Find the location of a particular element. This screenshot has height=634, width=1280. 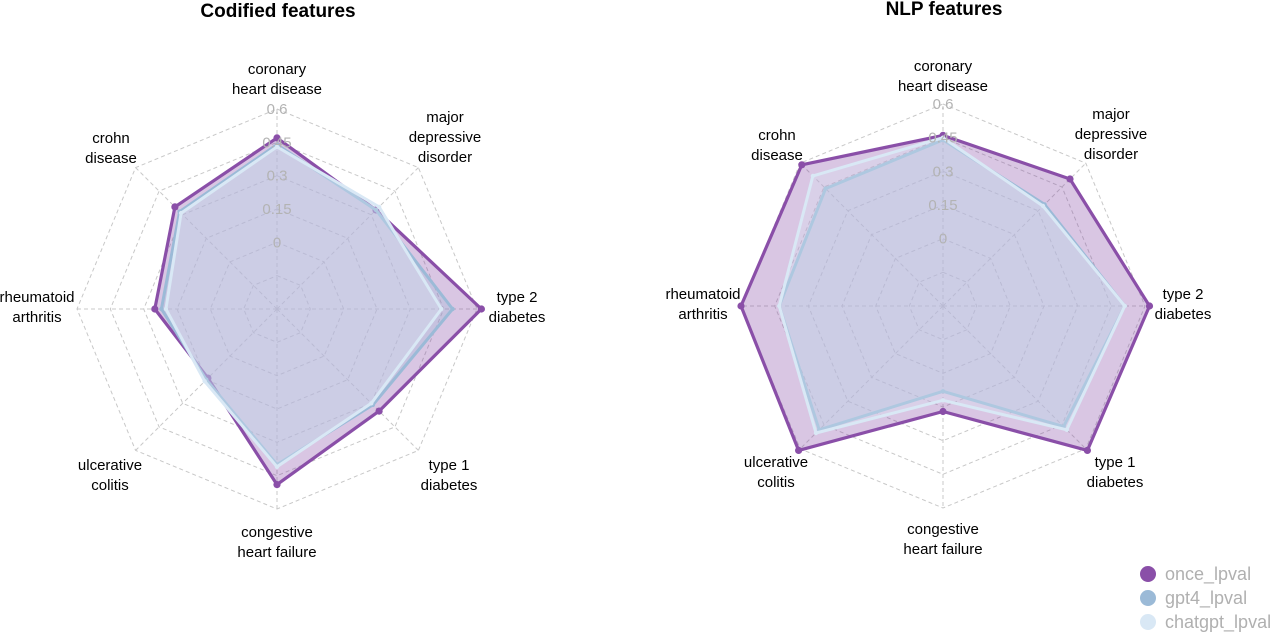

legend-item-once-lpval: once_lpval is located at coordinates (1195, 574).